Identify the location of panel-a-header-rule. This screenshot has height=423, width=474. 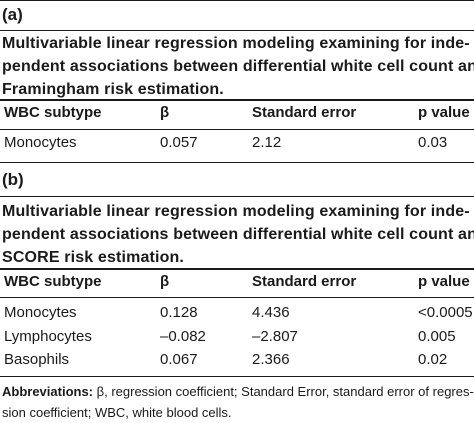
(237, 100).